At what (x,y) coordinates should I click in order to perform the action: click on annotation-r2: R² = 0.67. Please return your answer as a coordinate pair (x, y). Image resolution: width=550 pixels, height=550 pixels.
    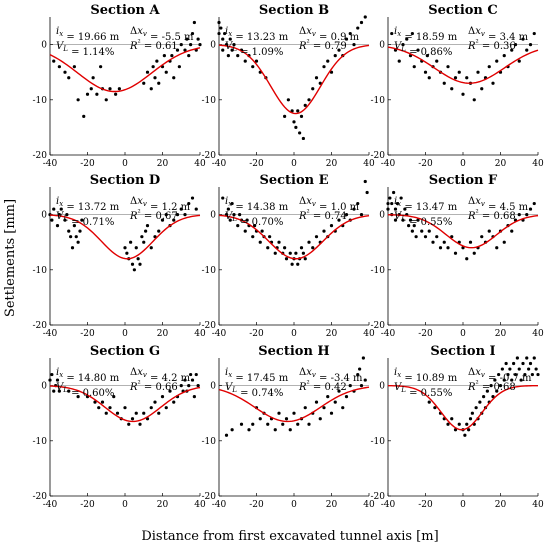
    Looking at the image, I should click on (153, 215).